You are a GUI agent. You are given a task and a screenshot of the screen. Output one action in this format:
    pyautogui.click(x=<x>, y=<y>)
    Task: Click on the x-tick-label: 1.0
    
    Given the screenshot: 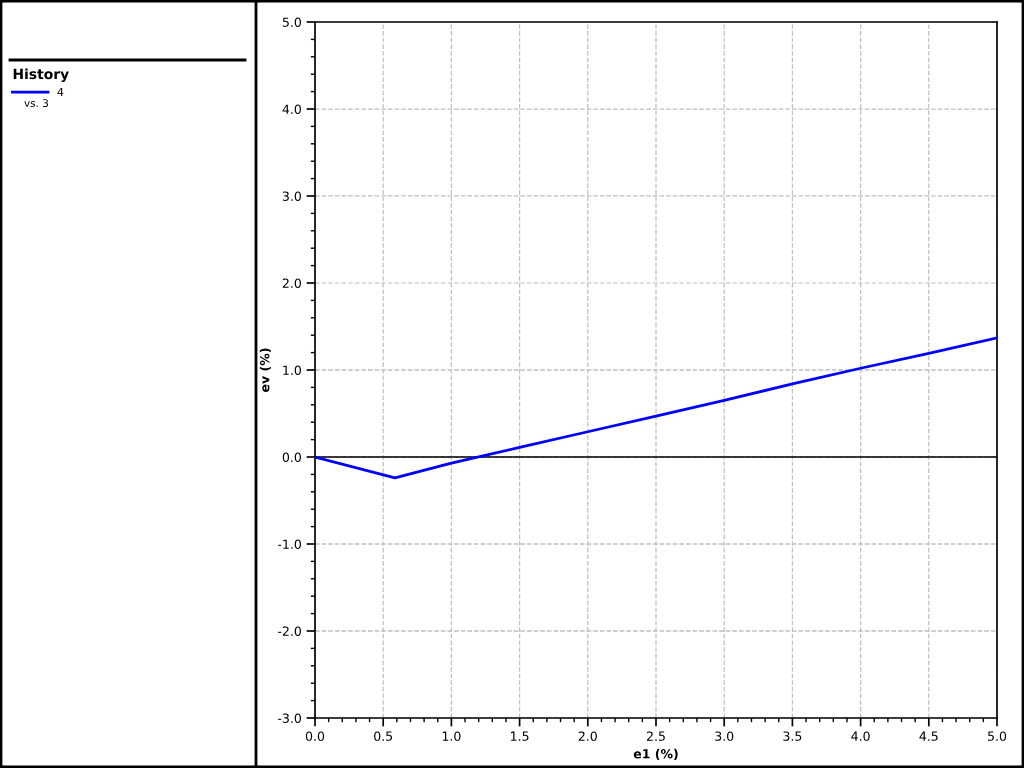 What is the action you would take?
    pyautogui.click(x=451, y=736)
    